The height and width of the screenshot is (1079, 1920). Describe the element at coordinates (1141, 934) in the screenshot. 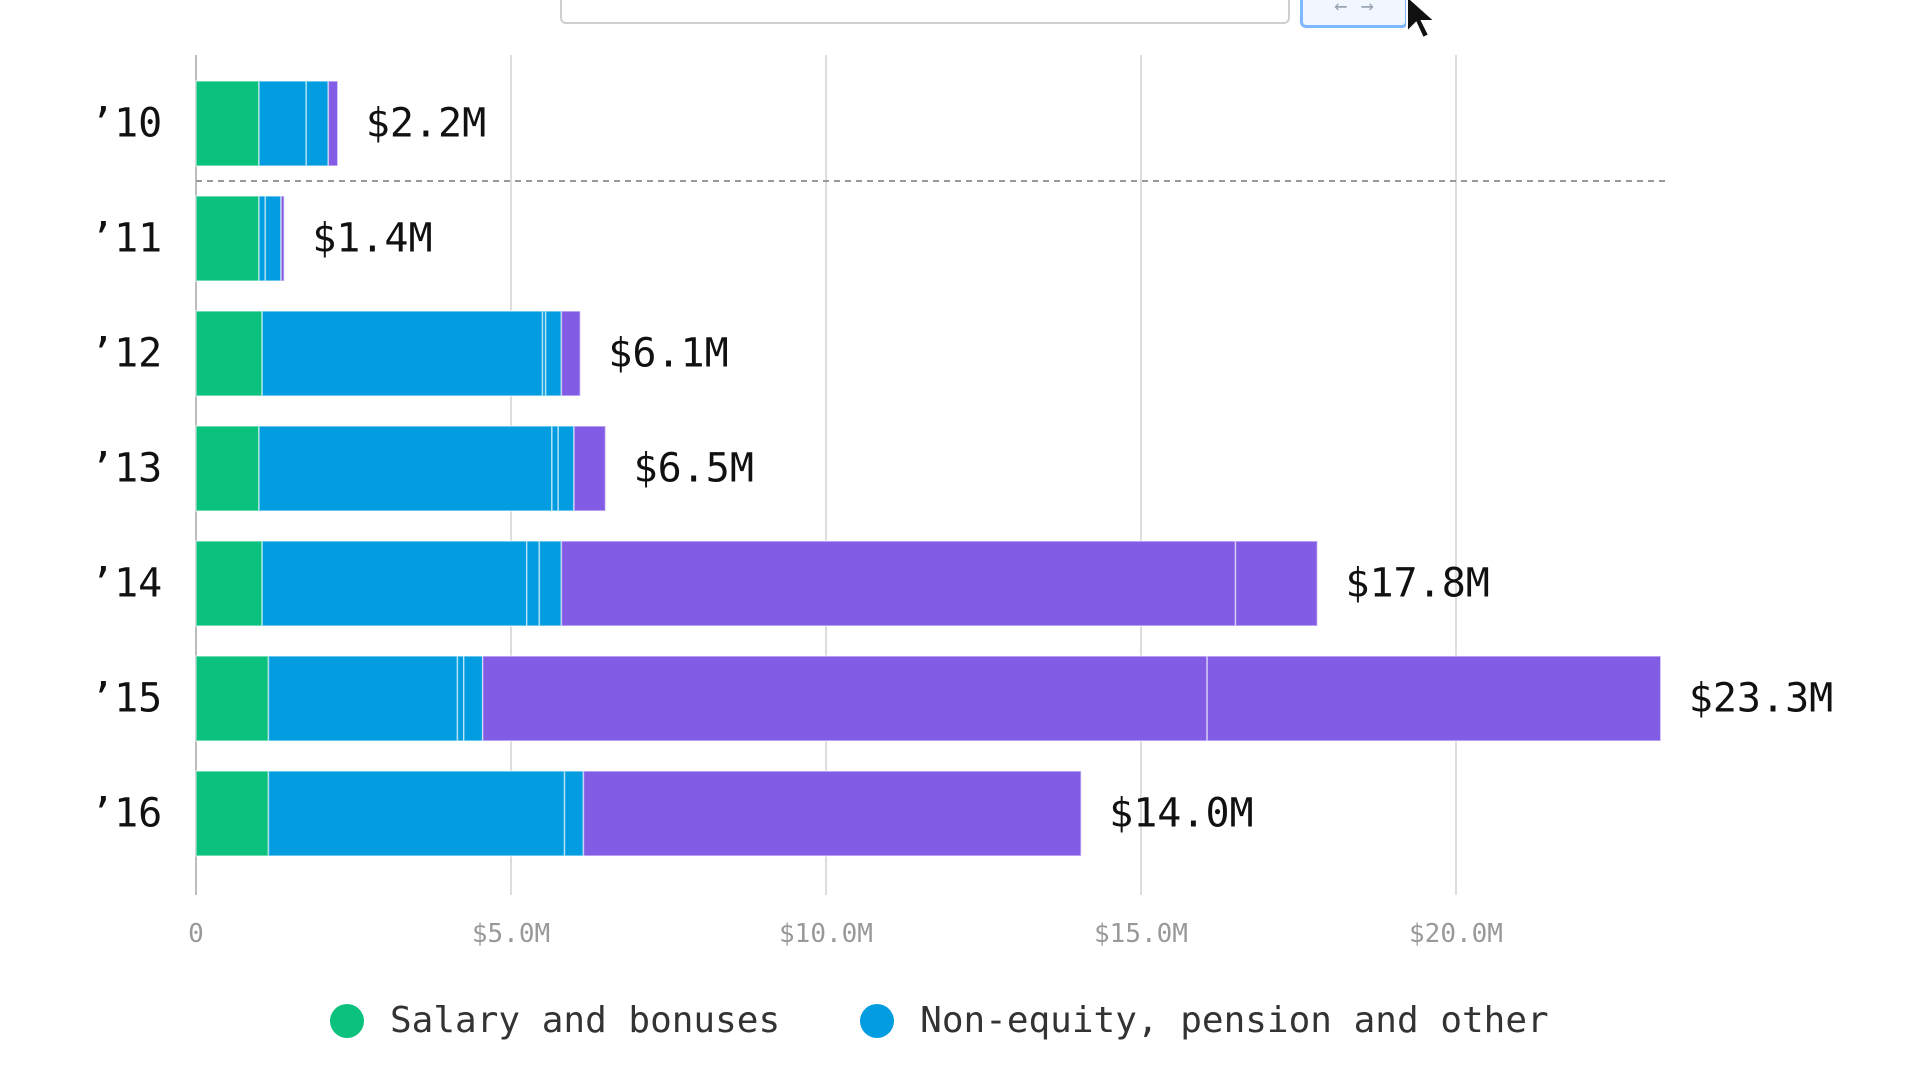

I see `x-tick-label: $15.0M` at that location.